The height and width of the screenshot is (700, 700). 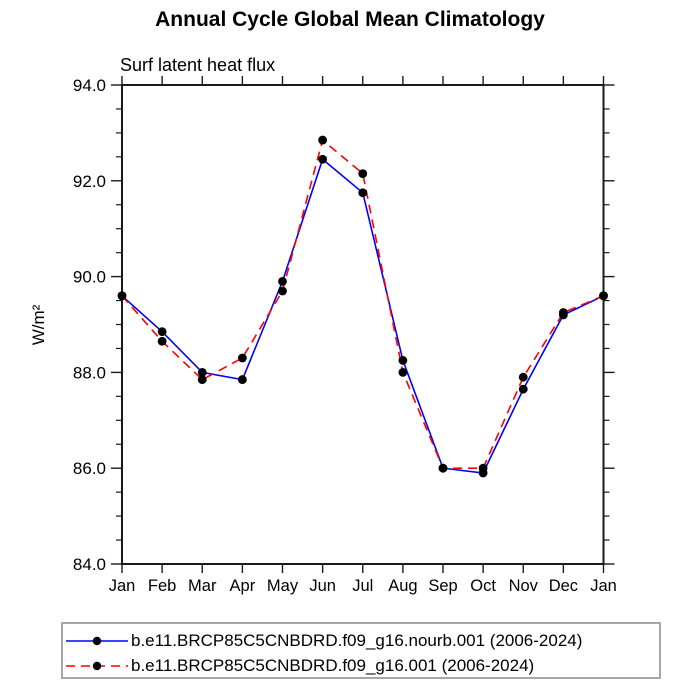 I want to click on legend-line-sample-dashed, so click(x=97, y=665).